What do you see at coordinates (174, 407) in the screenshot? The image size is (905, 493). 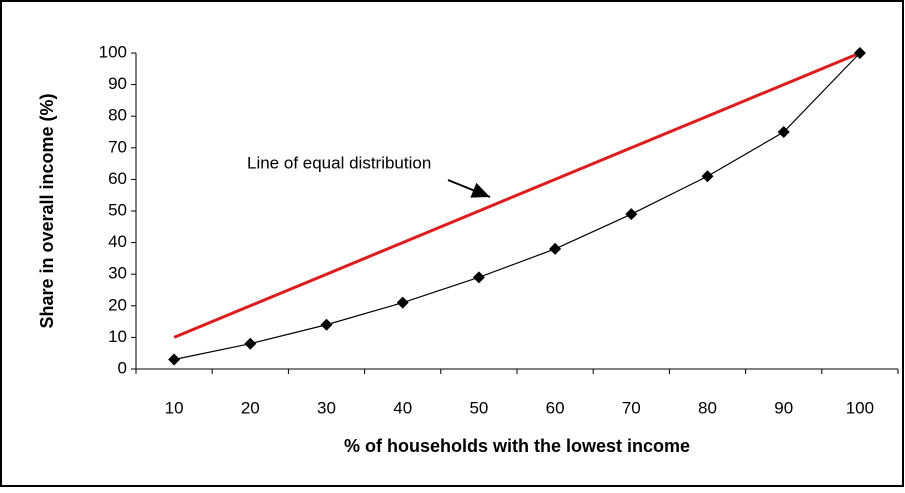 I see `x-tick-label: 10` at bounding box center [174, 407].